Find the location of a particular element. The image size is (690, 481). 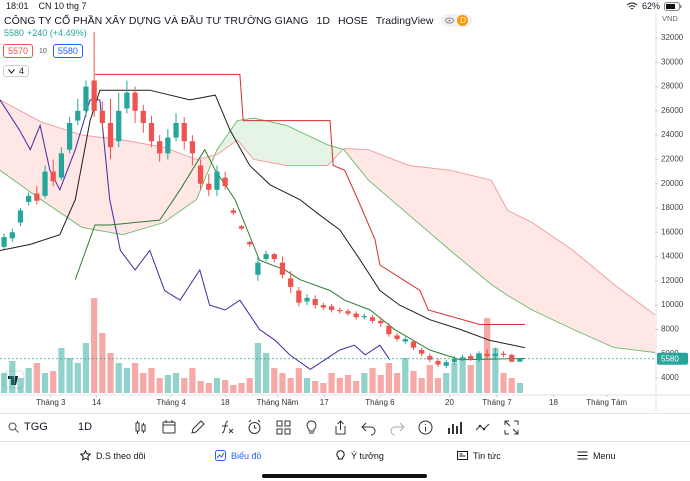

interval-button: 1D is located at coordinates (85, 427).